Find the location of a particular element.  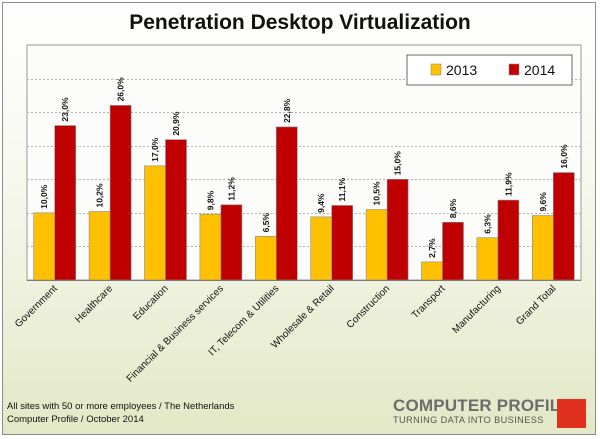

category-label: Wholesale & Retail is located at coordinates (303, 317).